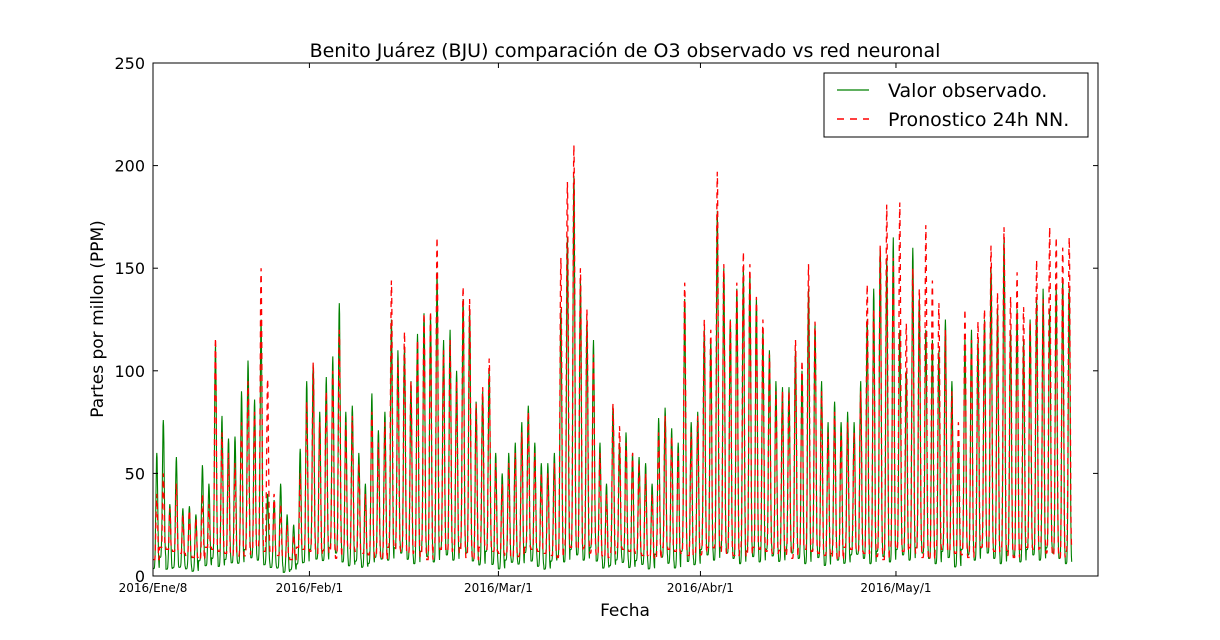  I want to click on x-tick-label: 2016/Abr/1, so click(700, 588).